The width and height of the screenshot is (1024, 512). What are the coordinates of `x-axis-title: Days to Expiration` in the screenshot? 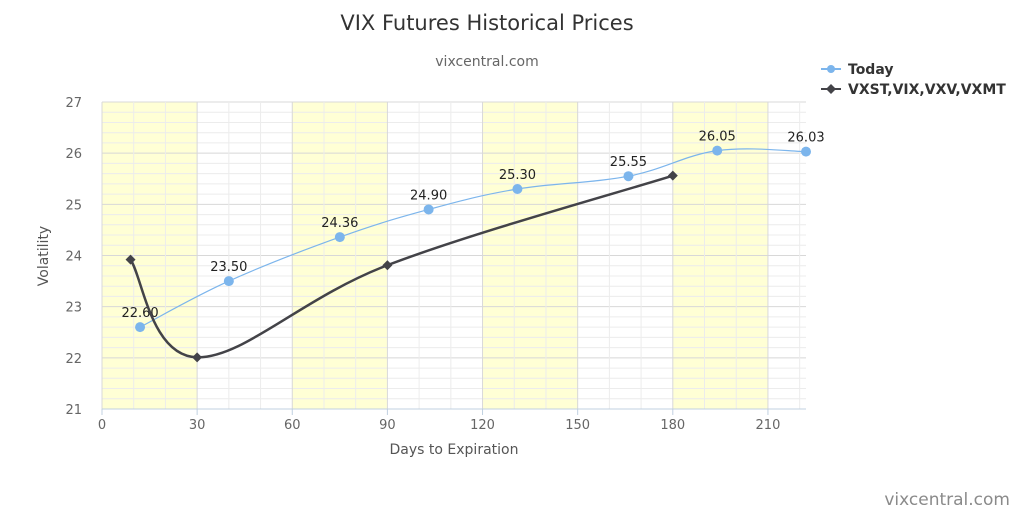 It's located at (454, 450).